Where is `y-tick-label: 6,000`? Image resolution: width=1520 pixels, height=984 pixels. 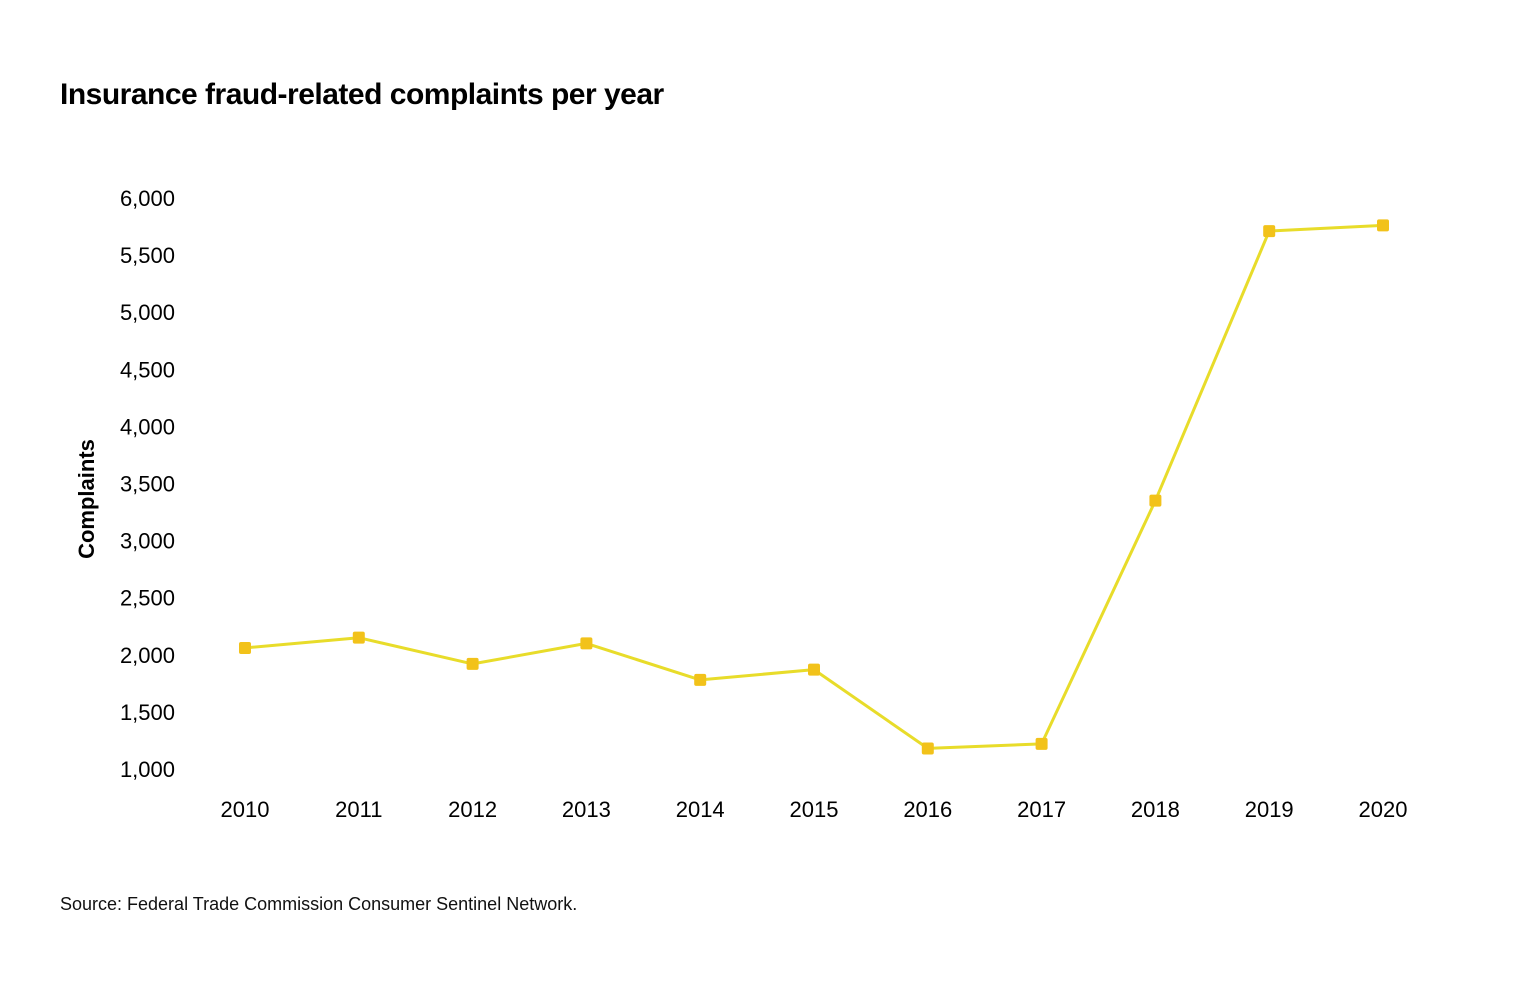
y-tick-label: 6,000 is located at coordinates (147, 198).